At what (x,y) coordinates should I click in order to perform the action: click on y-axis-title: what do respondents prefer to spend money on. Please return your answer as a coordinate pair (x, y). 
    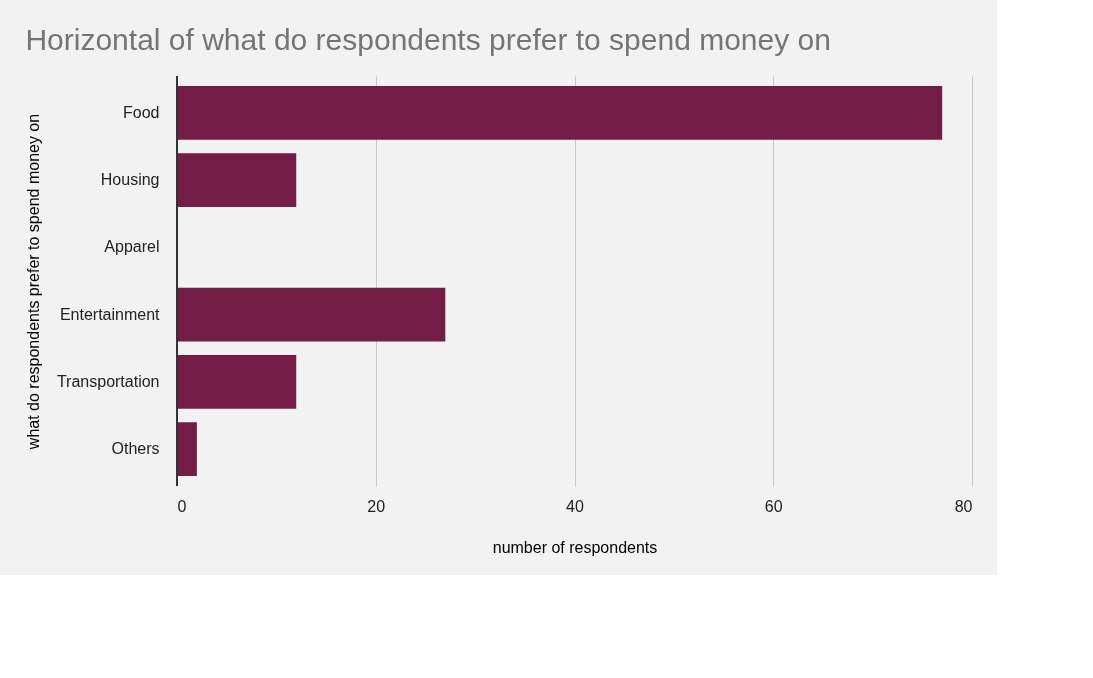
    Looking at the image, I should click on (33, 282).